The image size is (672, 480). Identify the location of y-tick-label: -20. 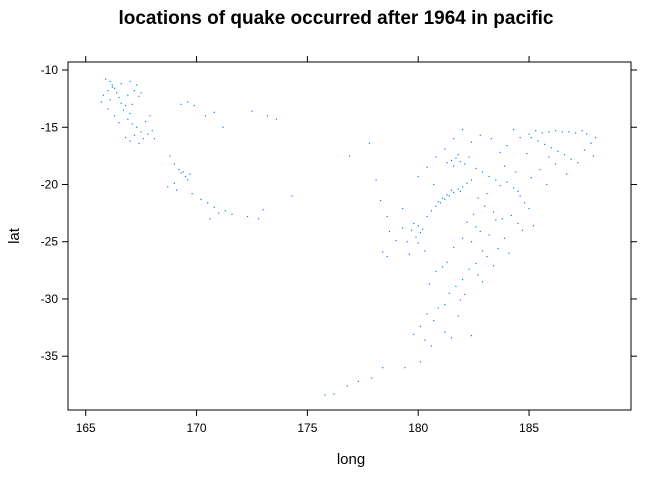
(50, 184).